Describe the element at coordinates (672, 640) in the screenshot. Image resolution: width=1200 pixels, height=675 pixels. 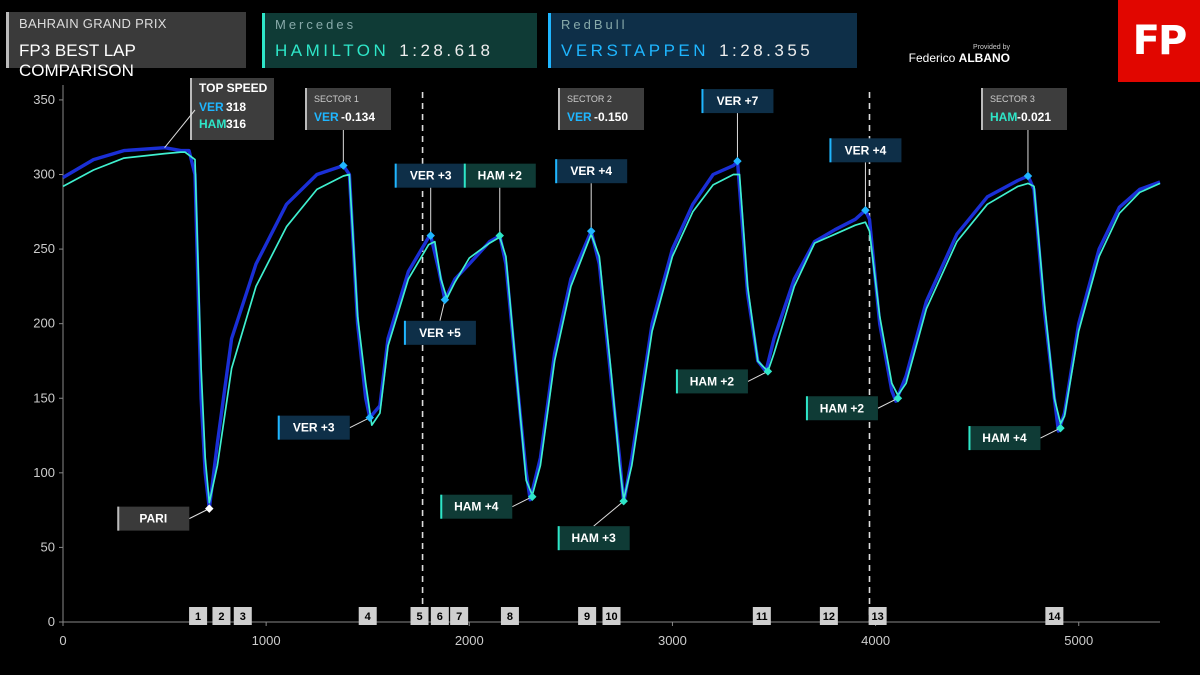
I see `x-tick-label: 3000` at that location.